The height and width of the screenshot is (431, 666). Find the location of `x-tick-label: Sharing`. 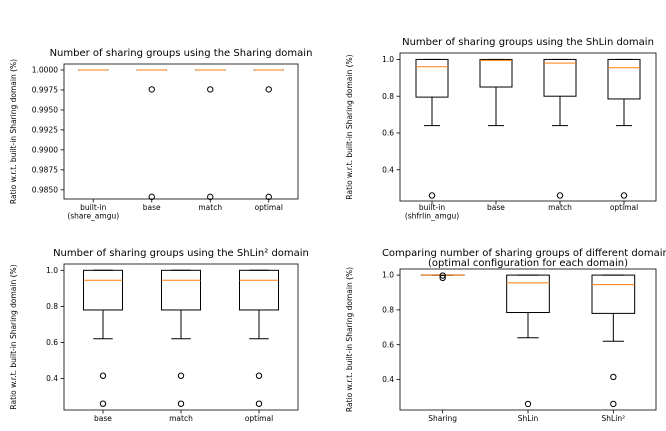

x-tick-label: Sharing is located at coordinates (442, 418).